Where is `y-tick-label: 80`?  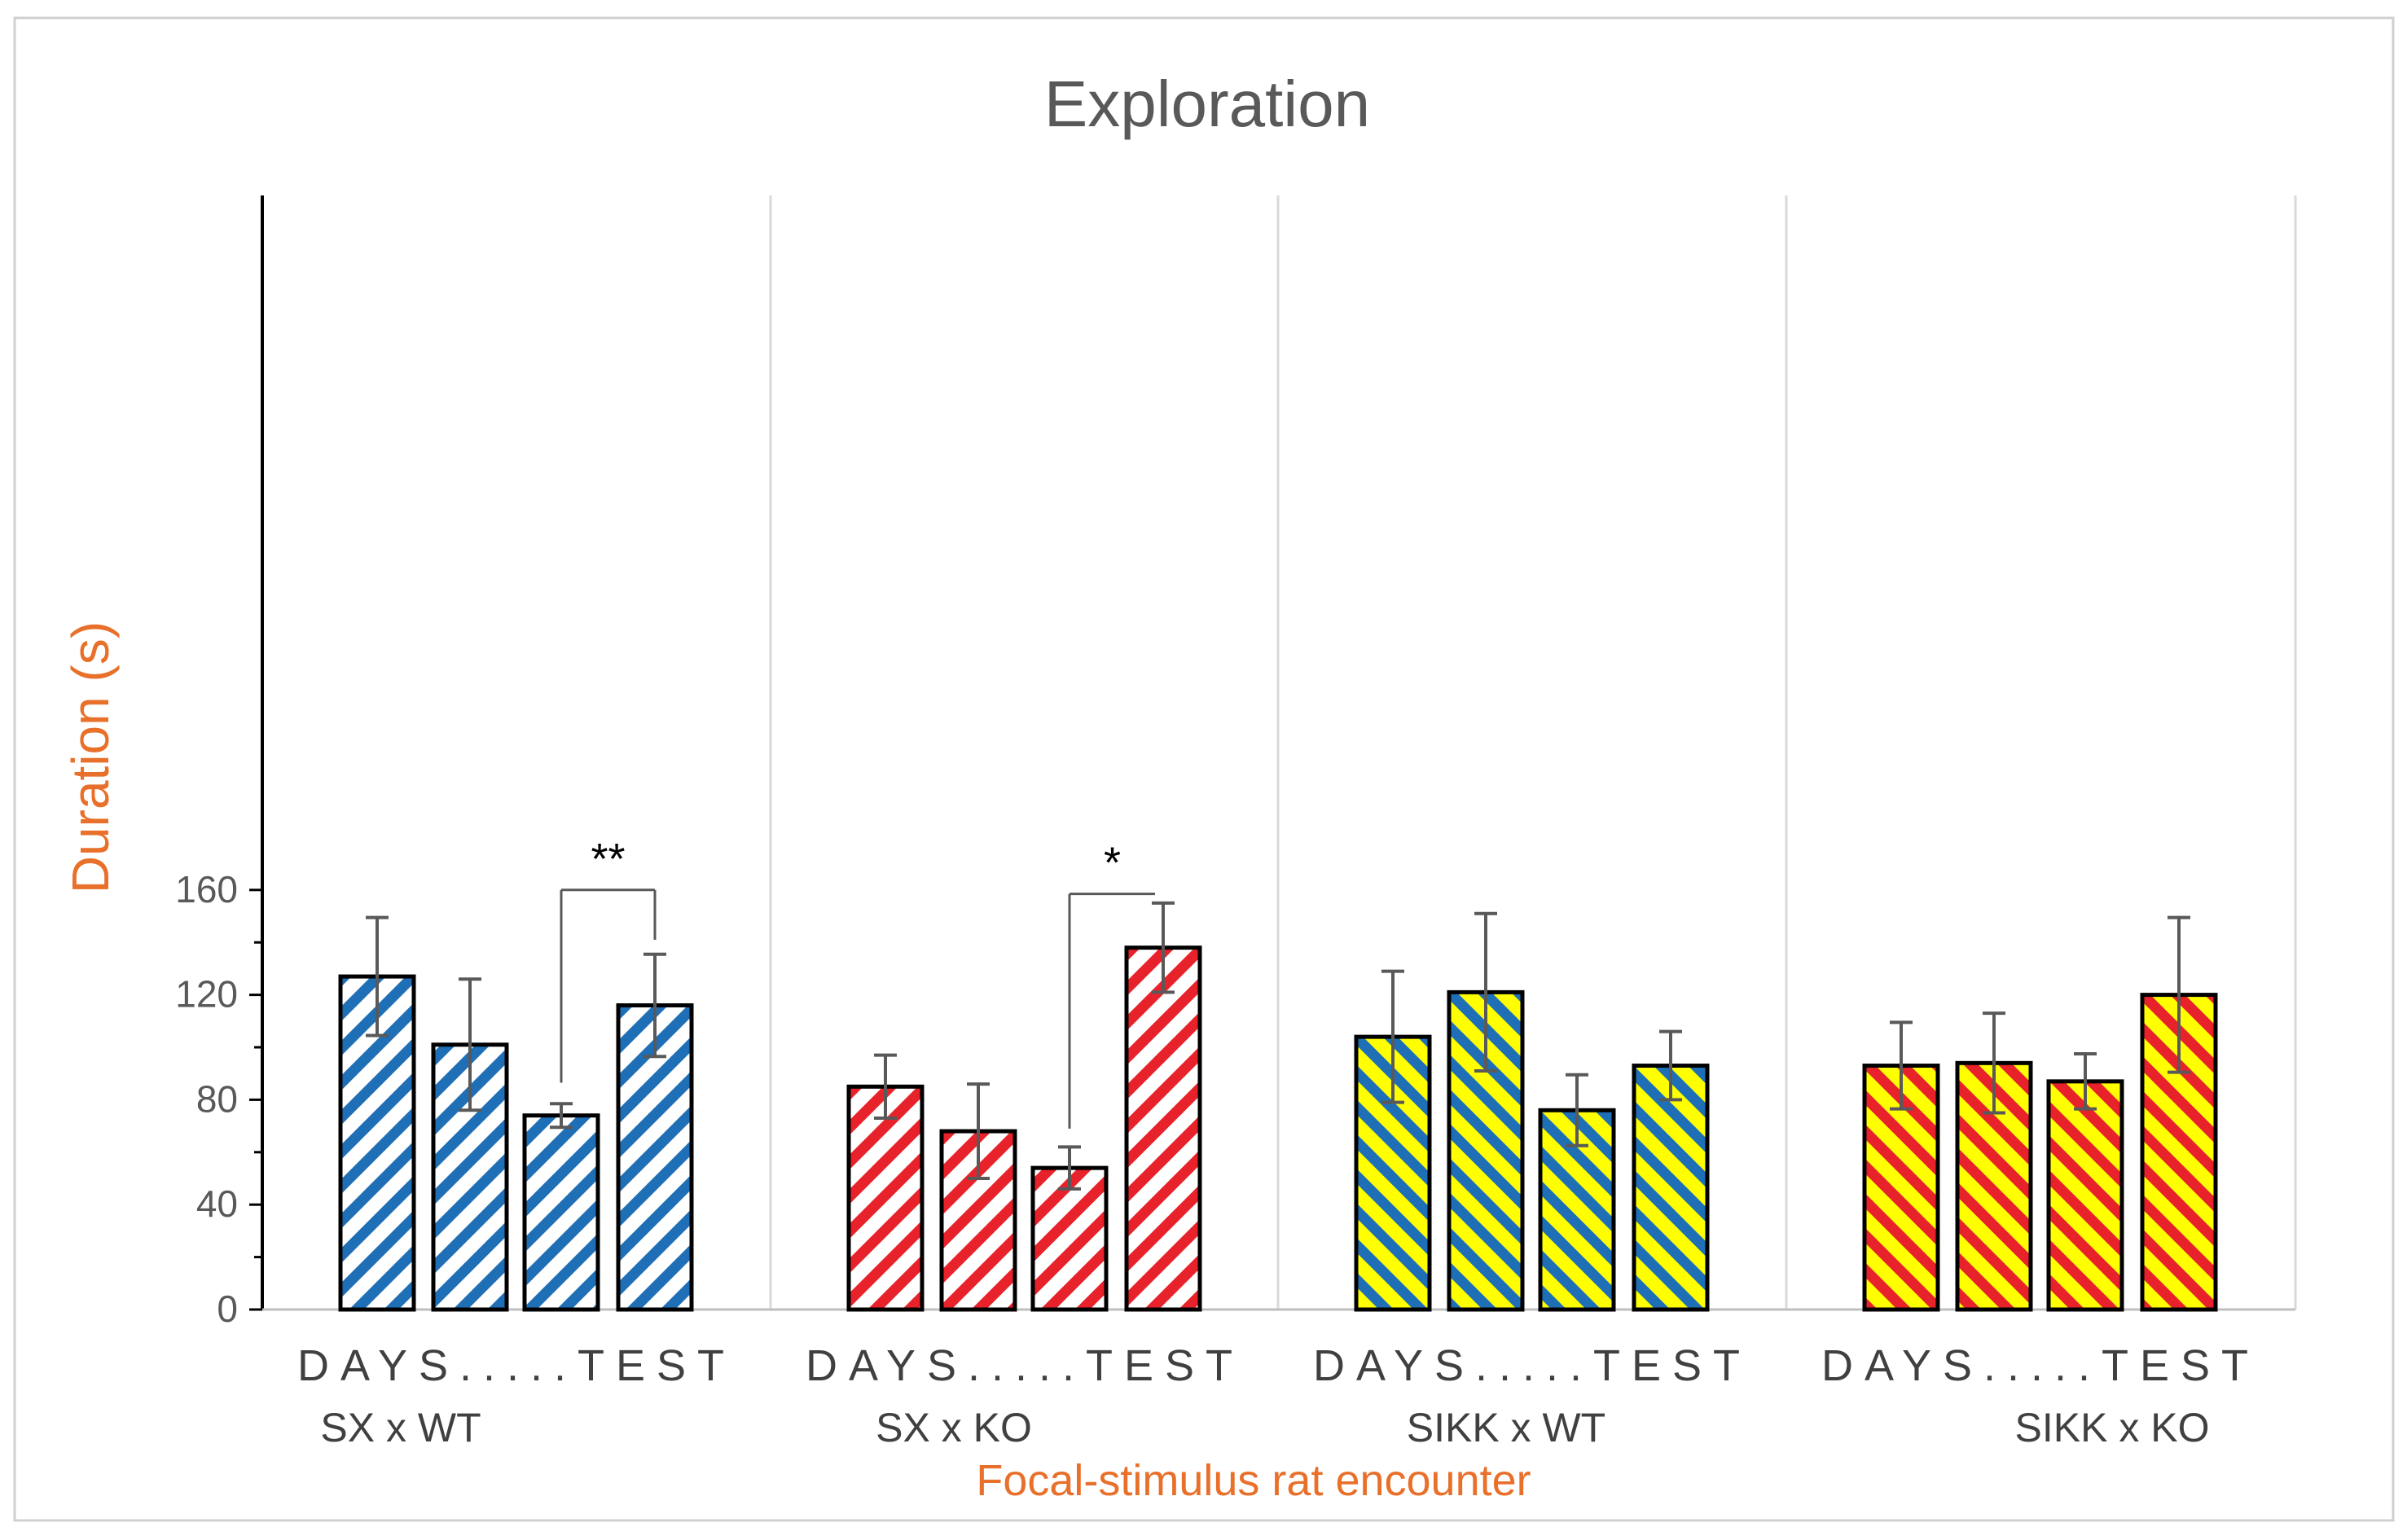 y-tick-label: 80 is located at coordinates (217, 1098).